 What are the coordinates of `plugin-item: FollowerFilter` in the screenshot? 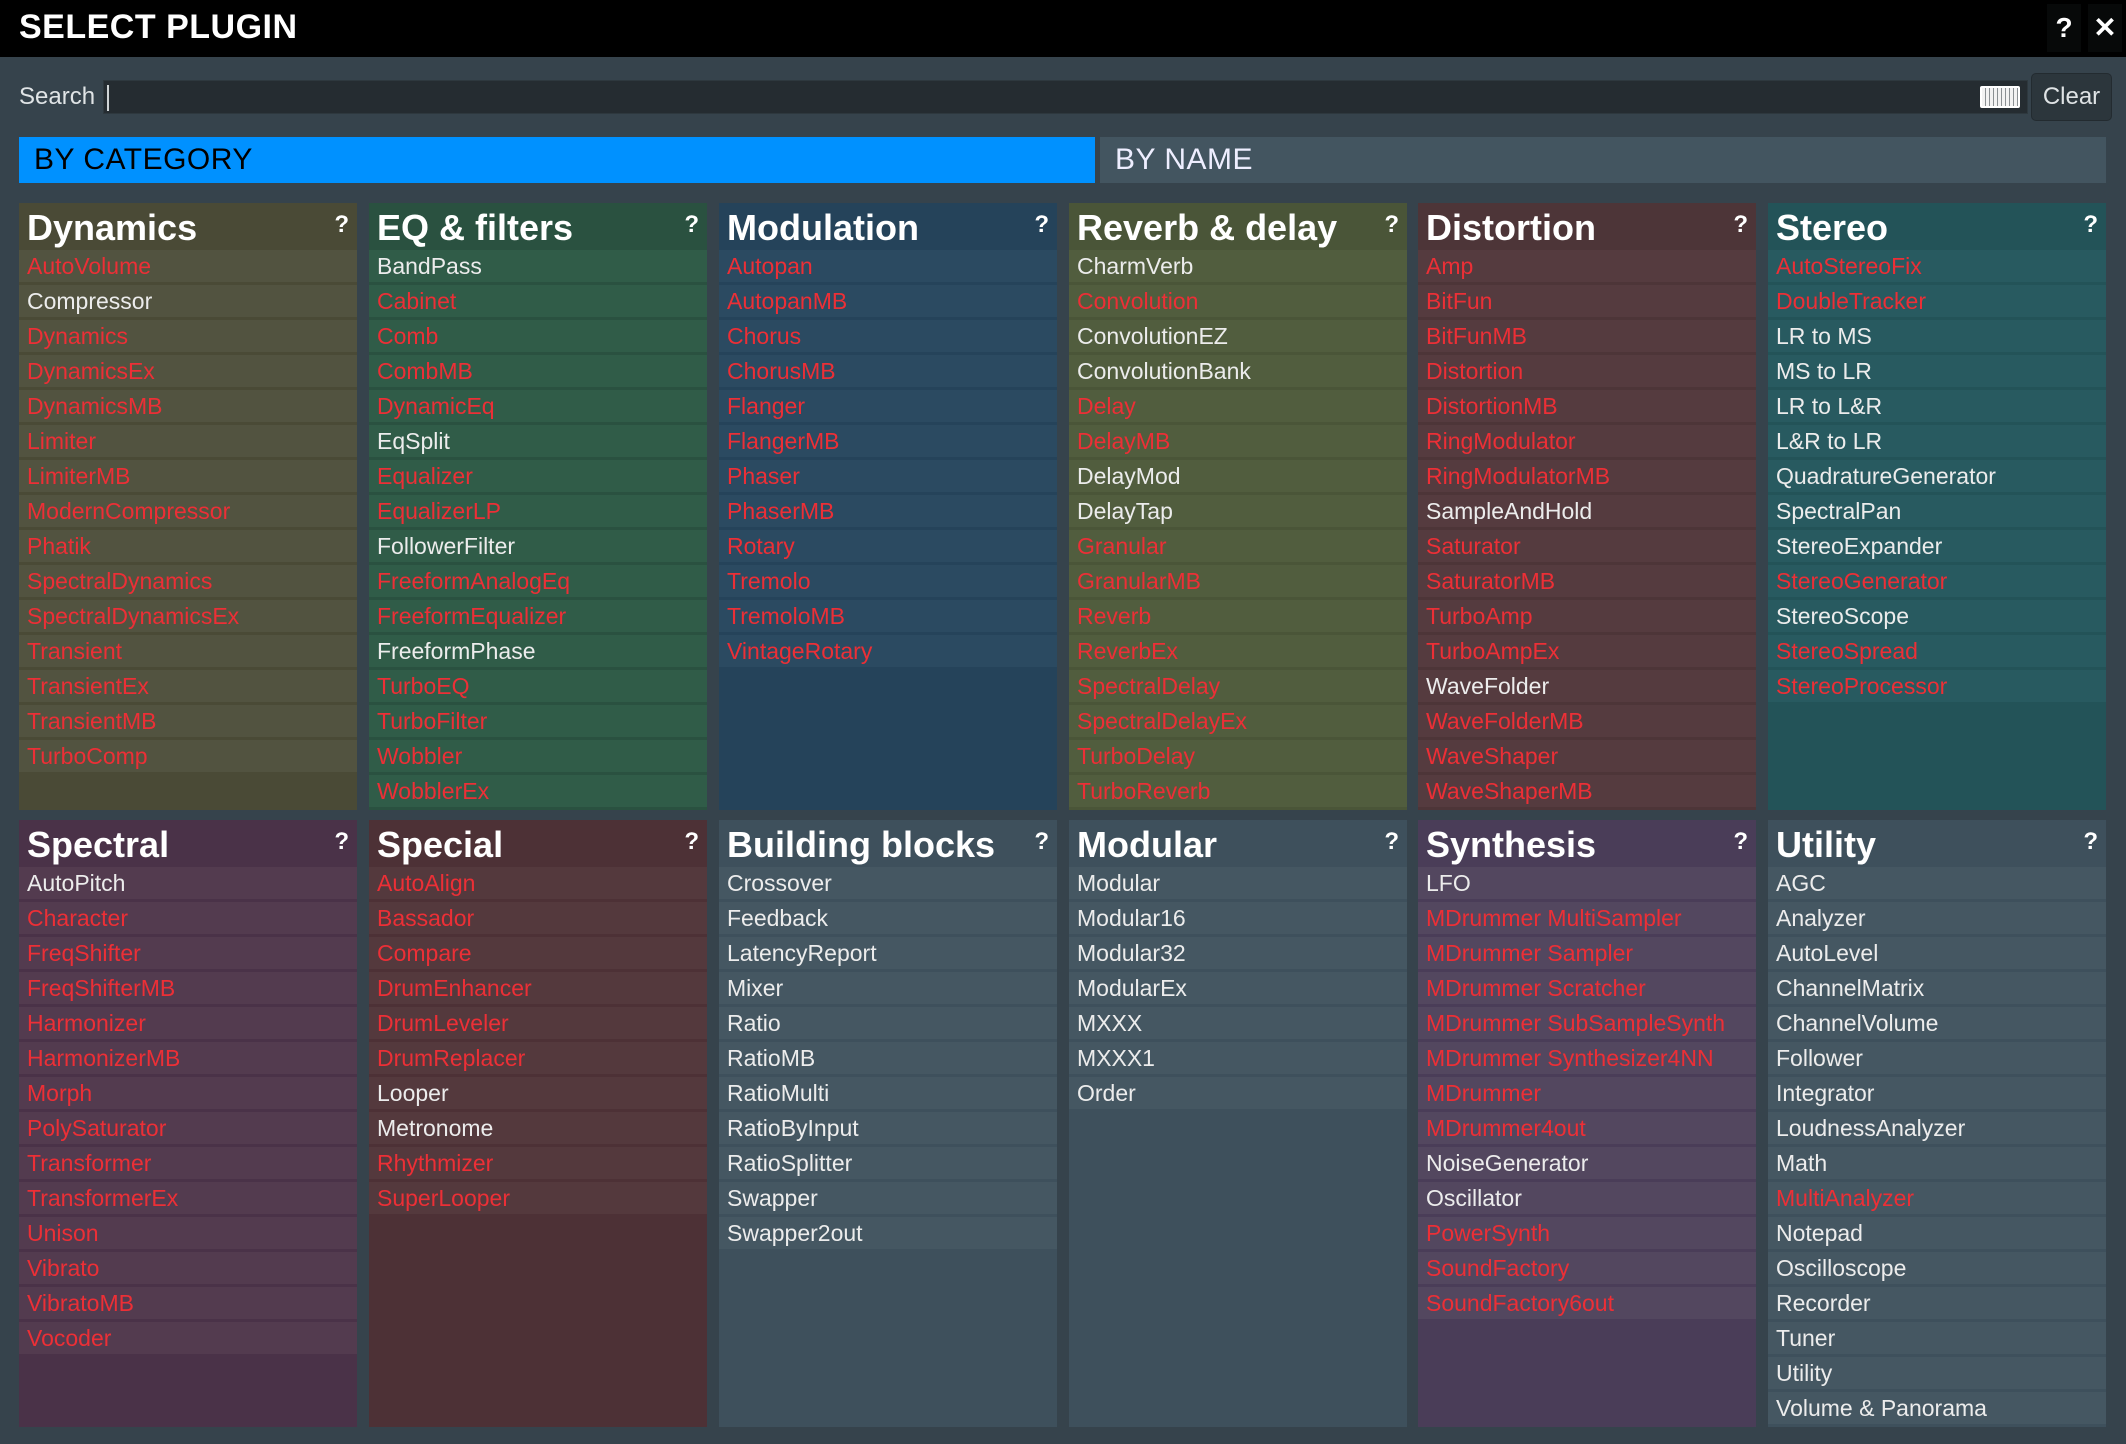 It's located at (538, 546).